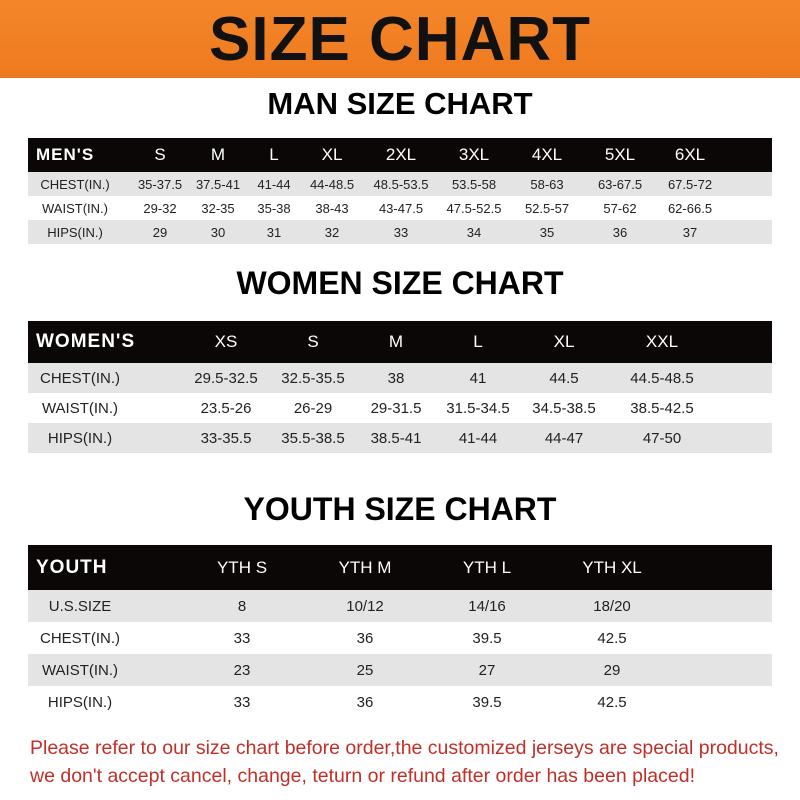  I want to click on table-cell: 58-63, so click(547, 184).